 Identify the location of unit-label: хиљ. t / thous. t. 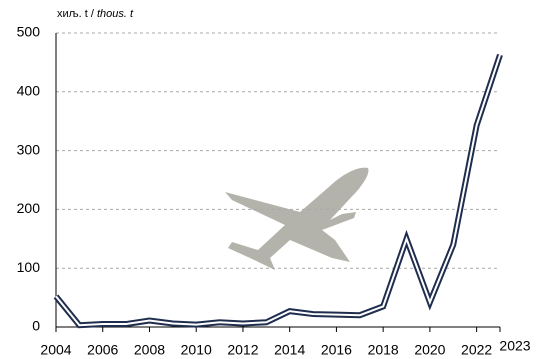
(95, 14).